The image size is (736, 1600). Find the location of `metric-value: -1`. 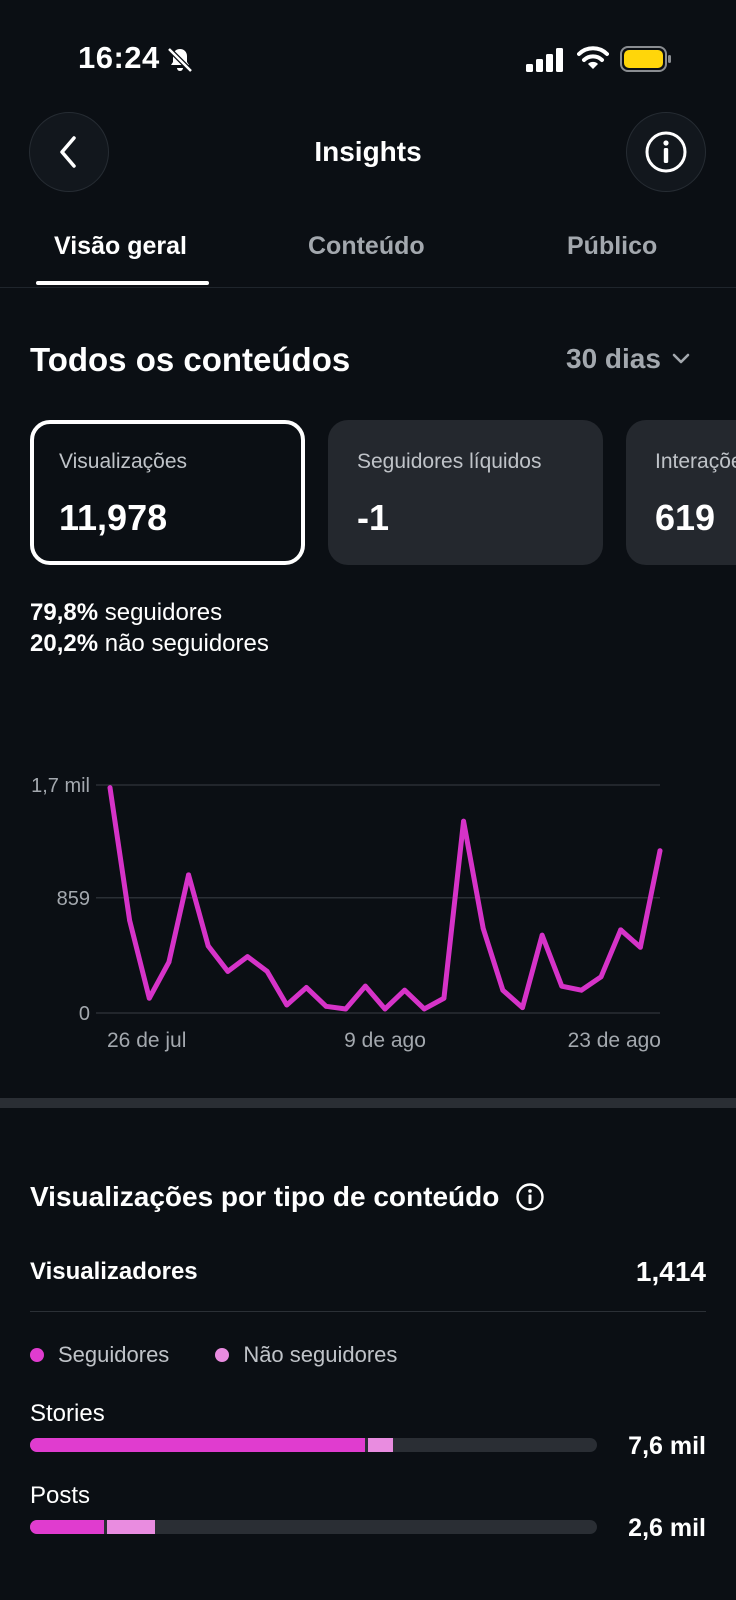

metric-value: -1 is located at coordinates (373, 517).